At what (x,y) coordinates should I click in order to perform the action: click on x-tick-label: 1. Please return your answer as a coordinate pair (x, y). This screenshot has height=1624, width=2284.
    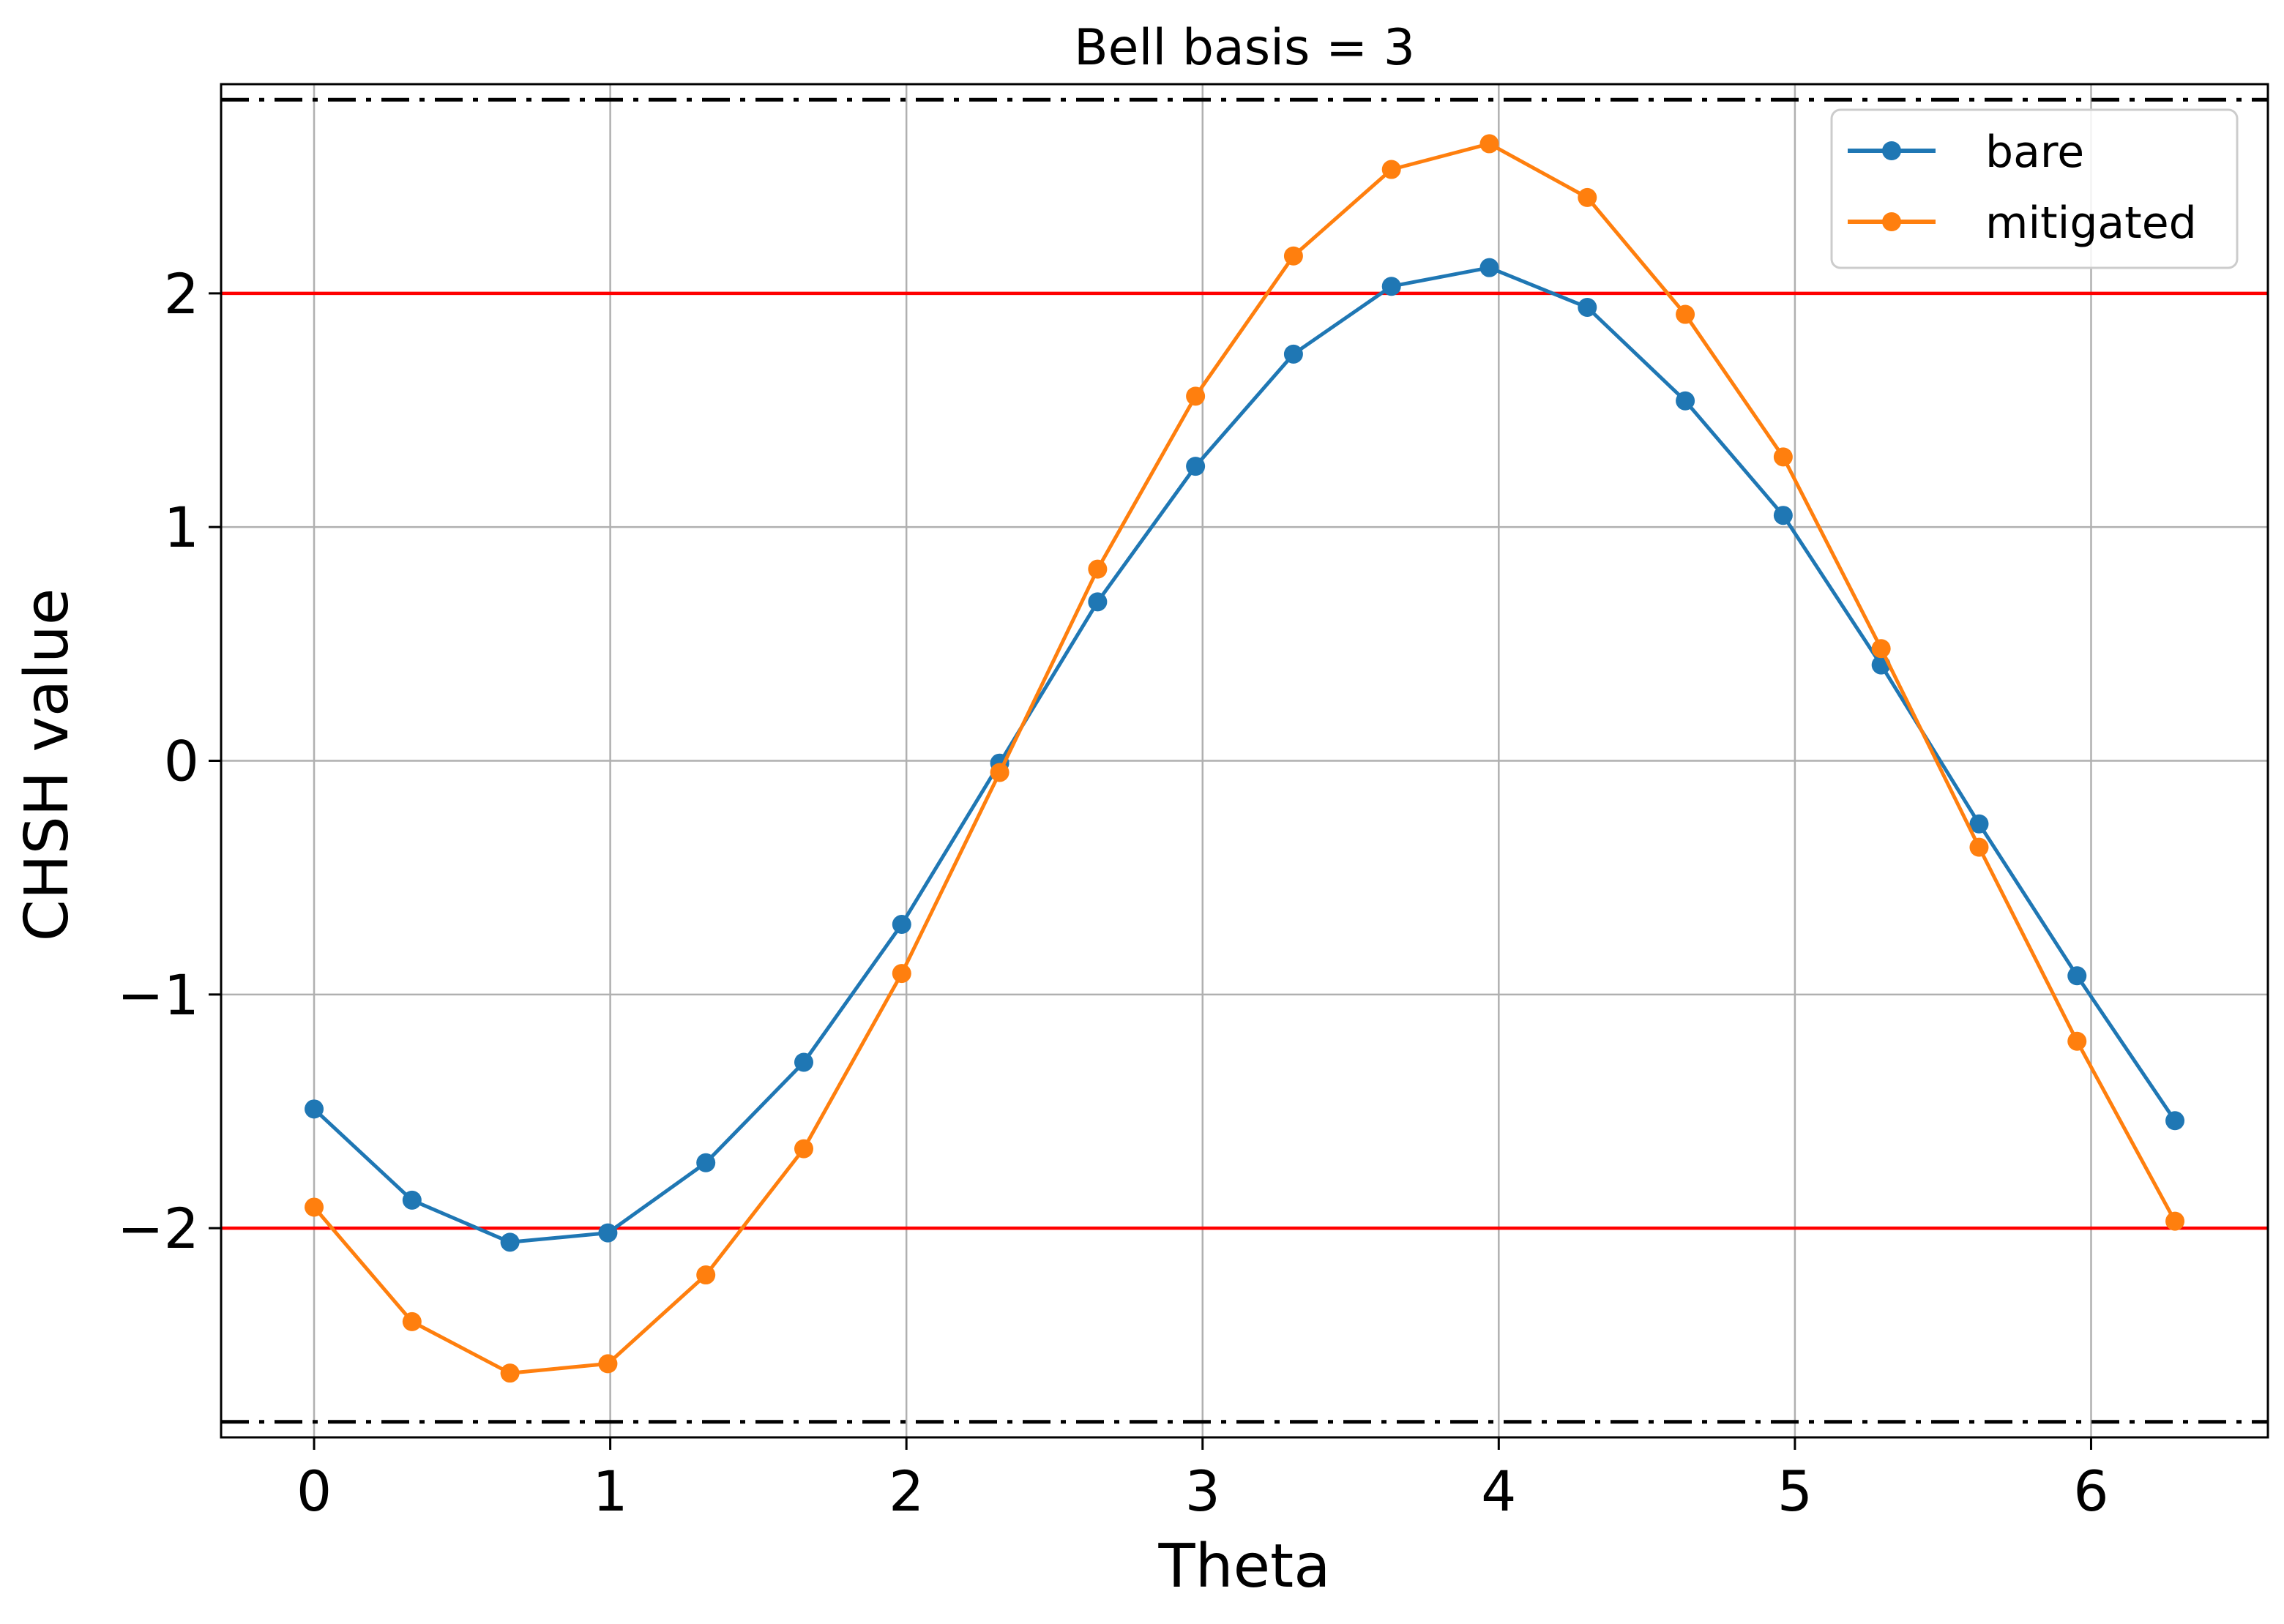
    Looking at the image, I should click on (609, 1491).